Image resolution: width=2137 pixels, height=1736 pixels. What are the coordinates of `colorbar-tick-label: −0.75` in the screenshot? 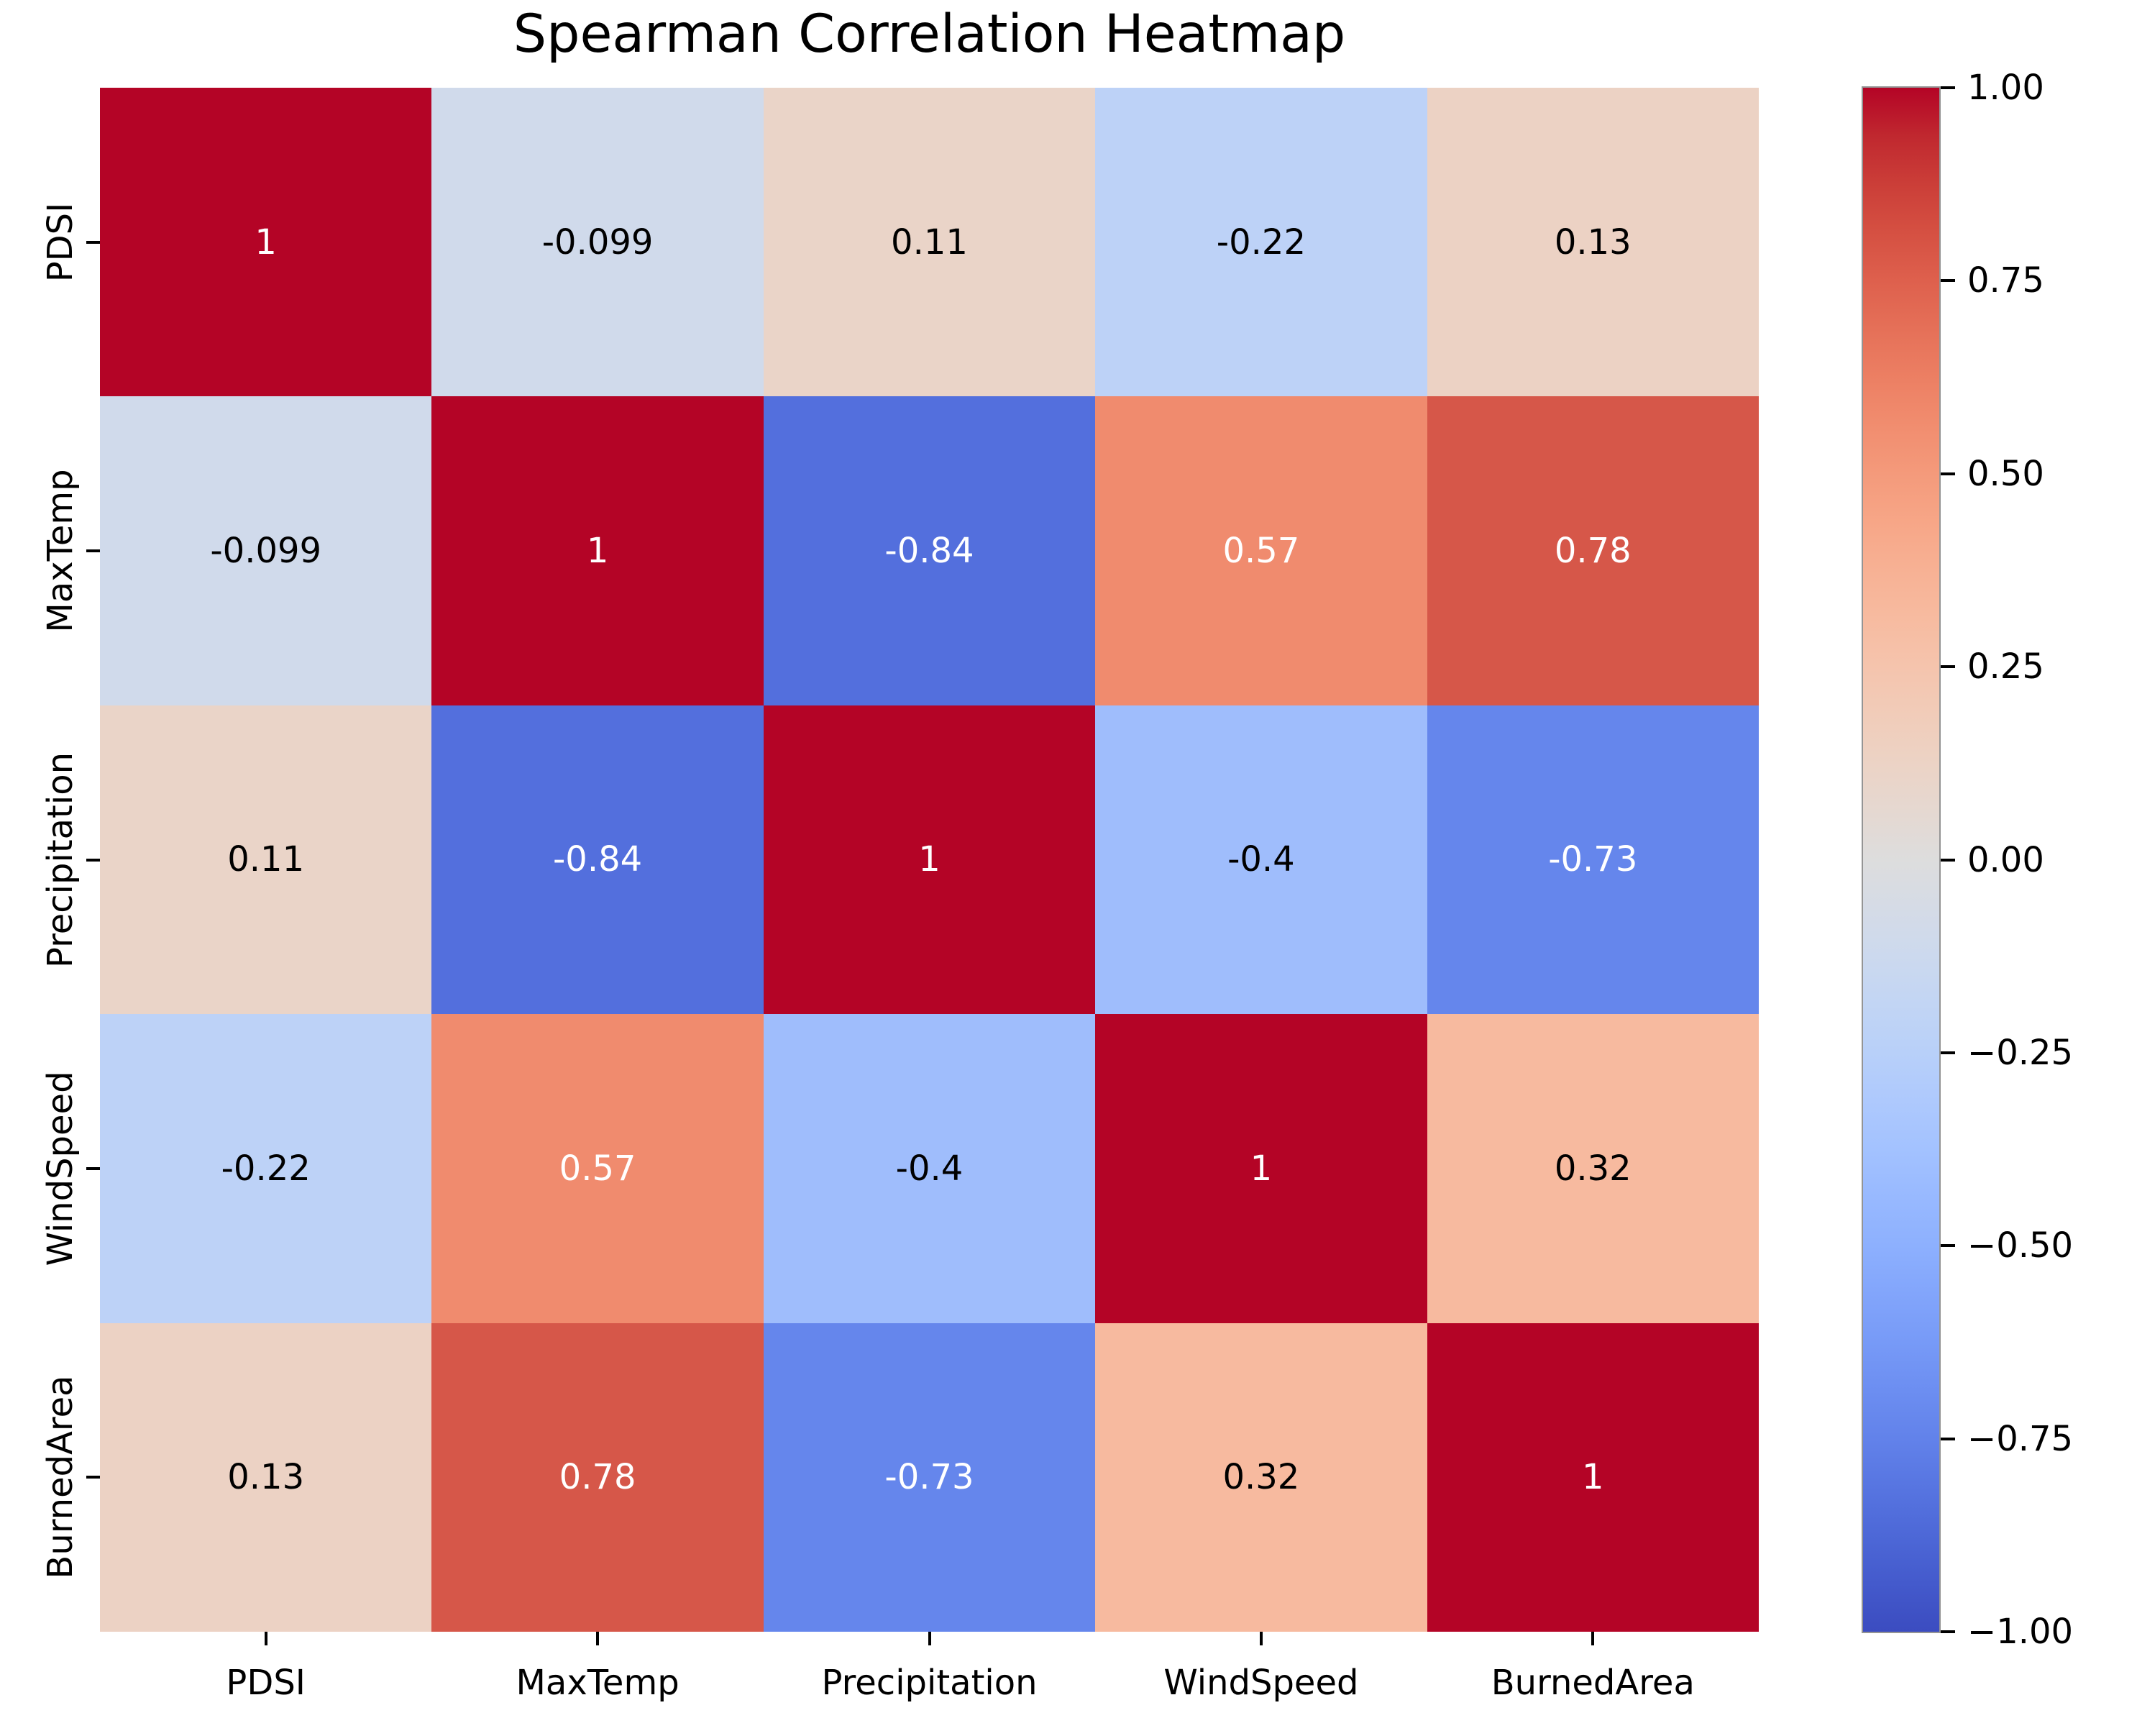 It's located at (2021, 1438).